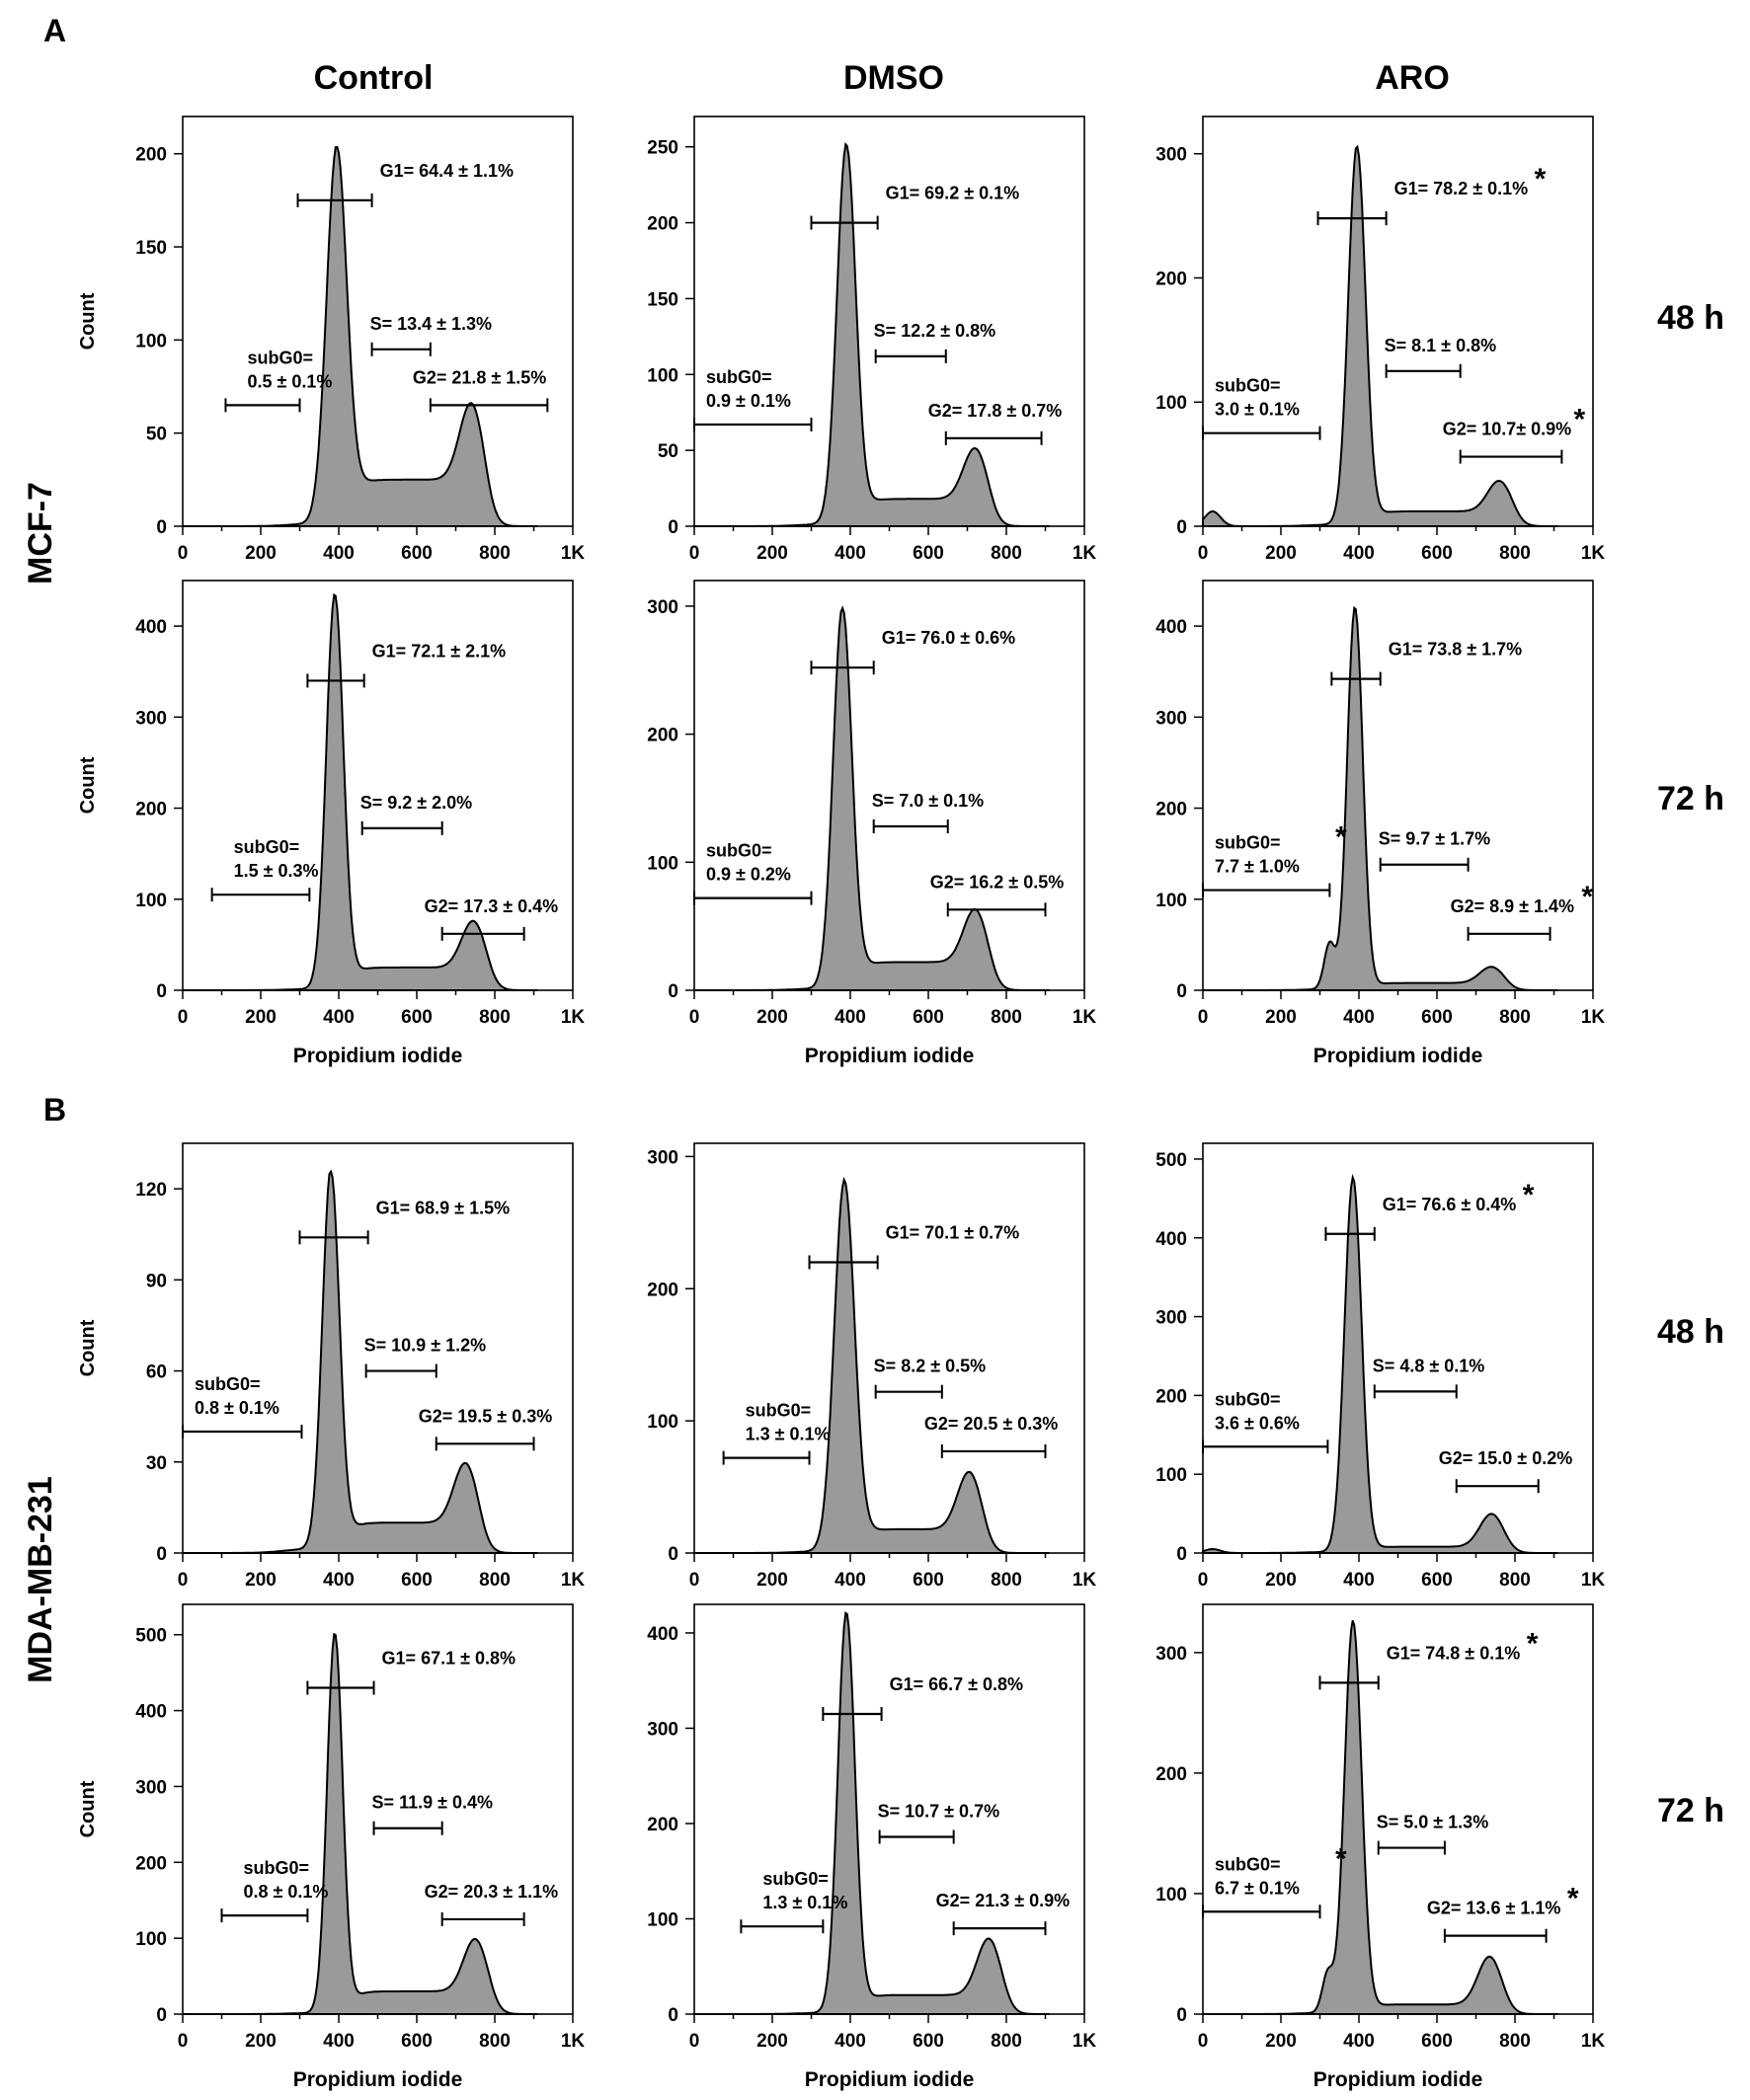 Image resolution: width=1750 pixels, height=2100 pixels. I want to click on gate-label-g1: G1= 64.4 ± 1.1%, so click(447, 171).